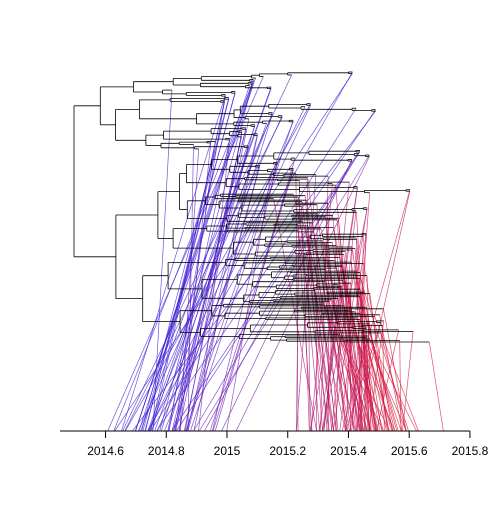  Describe the element at coordinates (470, 451) in the screenshot. I see `x-tick-label: 2015.8` at that location.